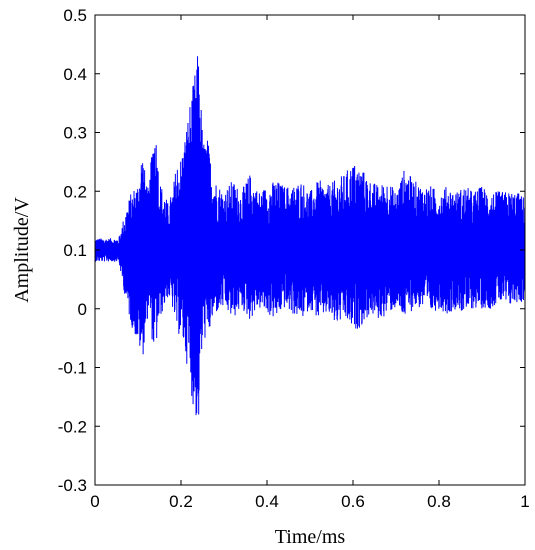 The image size is (535, 550). Describe the element at coordinates (82, 309) in the screenshot. I see `y-tick-label: 0` at that location.